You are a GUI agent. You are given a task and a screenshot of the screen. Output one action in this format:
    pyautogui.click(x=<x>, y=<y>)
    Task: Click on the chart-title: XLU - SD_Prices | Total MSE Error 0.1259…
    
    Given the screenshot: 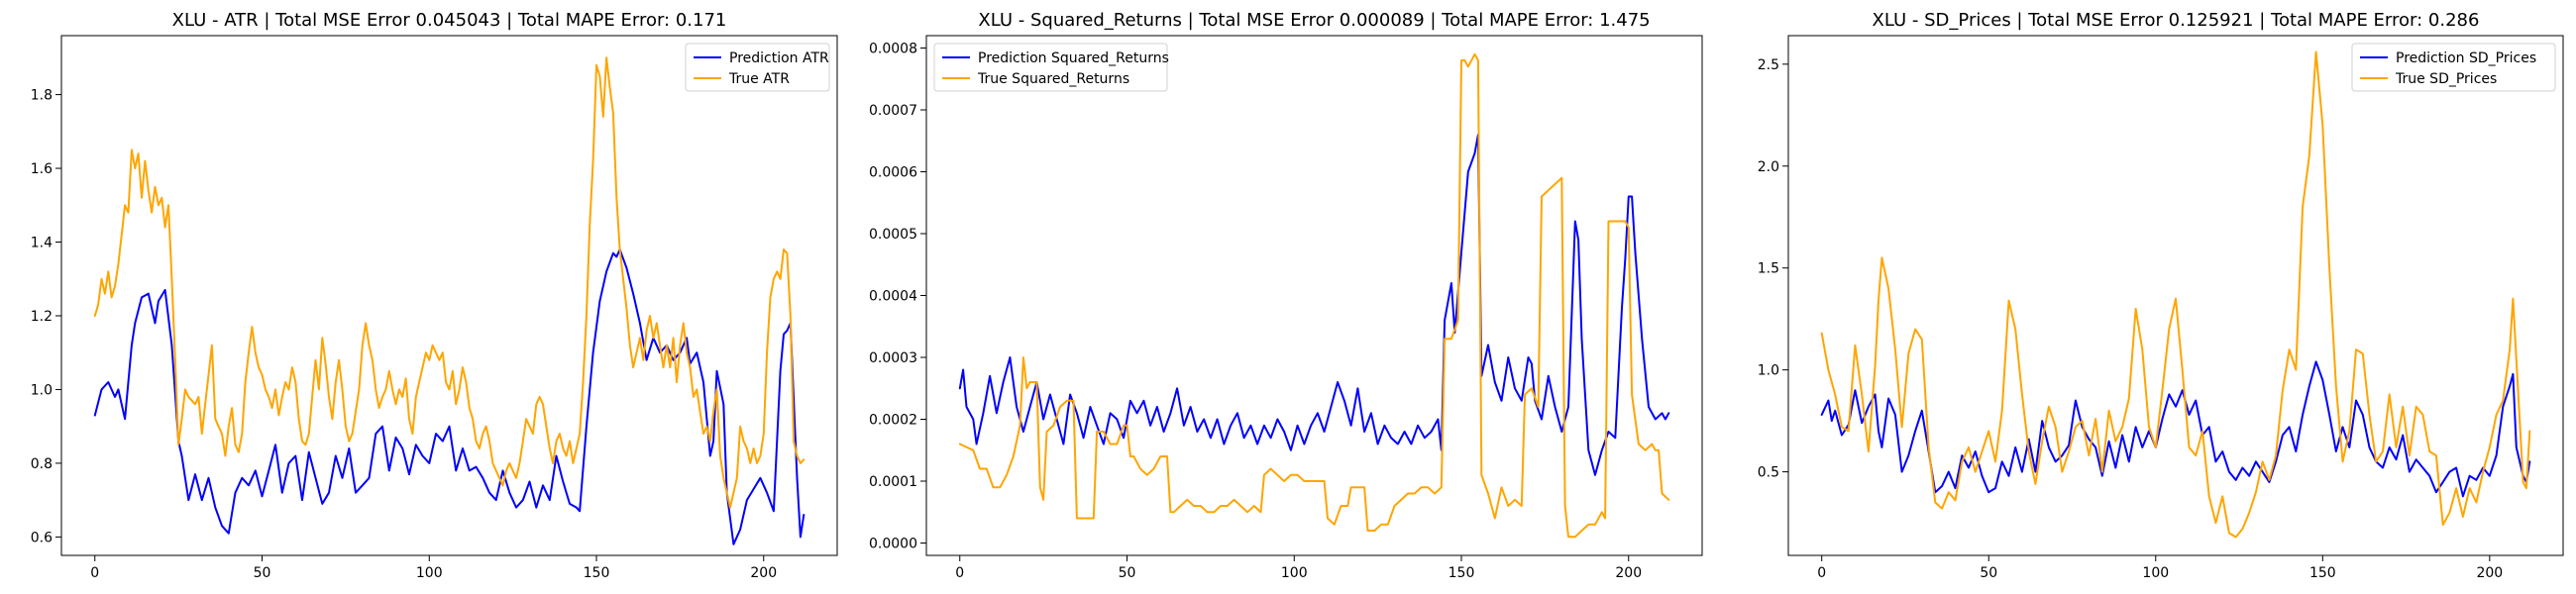 What is the action you would take?
    pyautogui.click(x=2177, y=21)
    